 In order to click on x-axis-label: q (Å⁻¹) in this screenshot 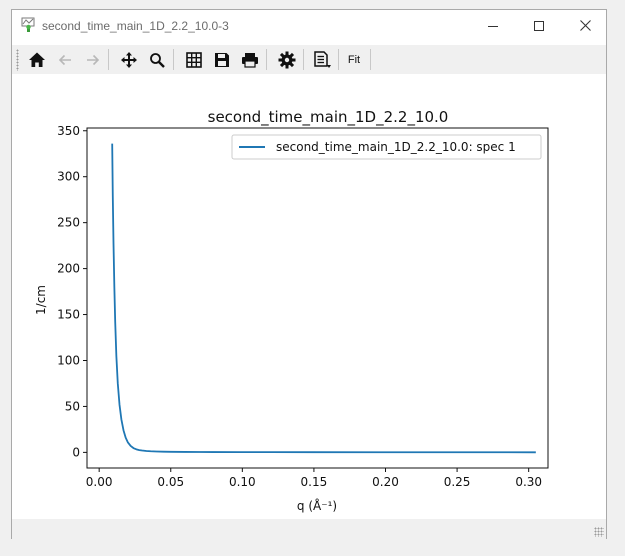, I will do `click(317, 505)`.